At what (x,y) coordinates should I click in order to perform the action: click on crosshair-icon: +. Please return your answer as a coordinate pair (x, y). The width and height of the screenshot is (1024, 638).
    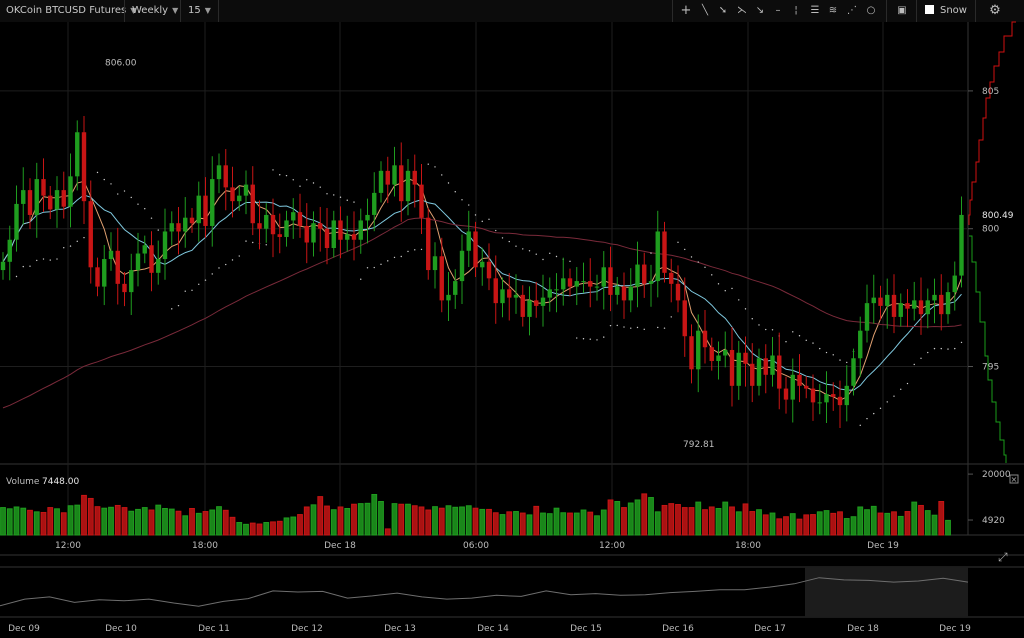
    Looking at the image, I should click on (686, 10).